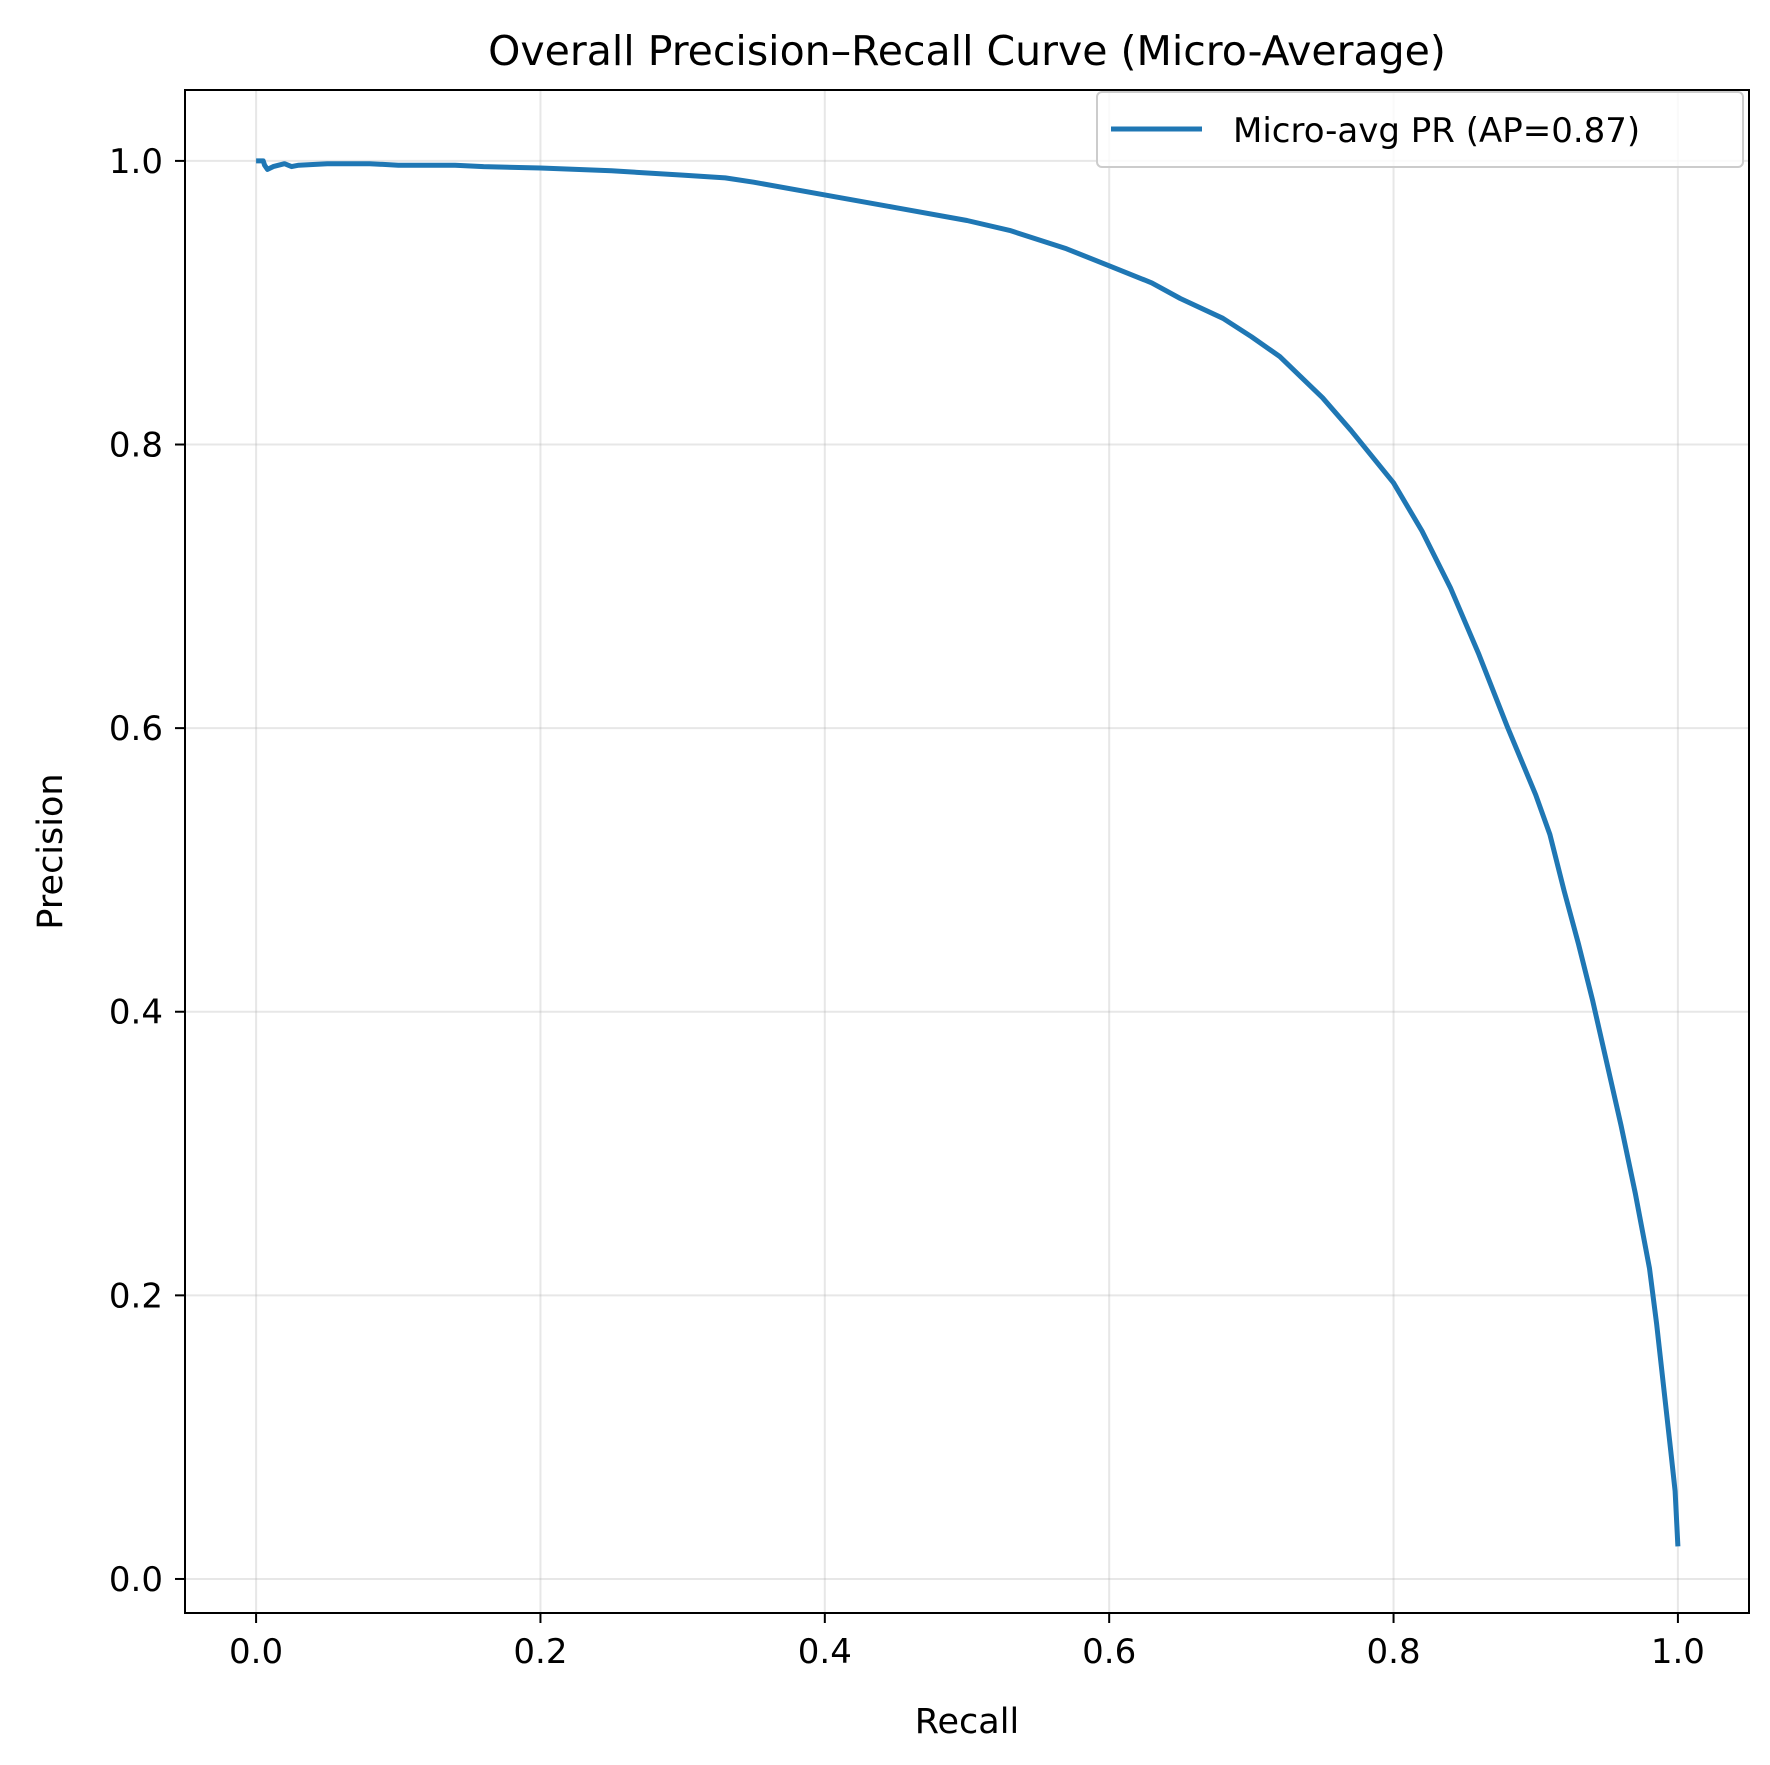  I want to click on legend-label: Micro-avg PR (AP=0.87), so click(1436, 131).